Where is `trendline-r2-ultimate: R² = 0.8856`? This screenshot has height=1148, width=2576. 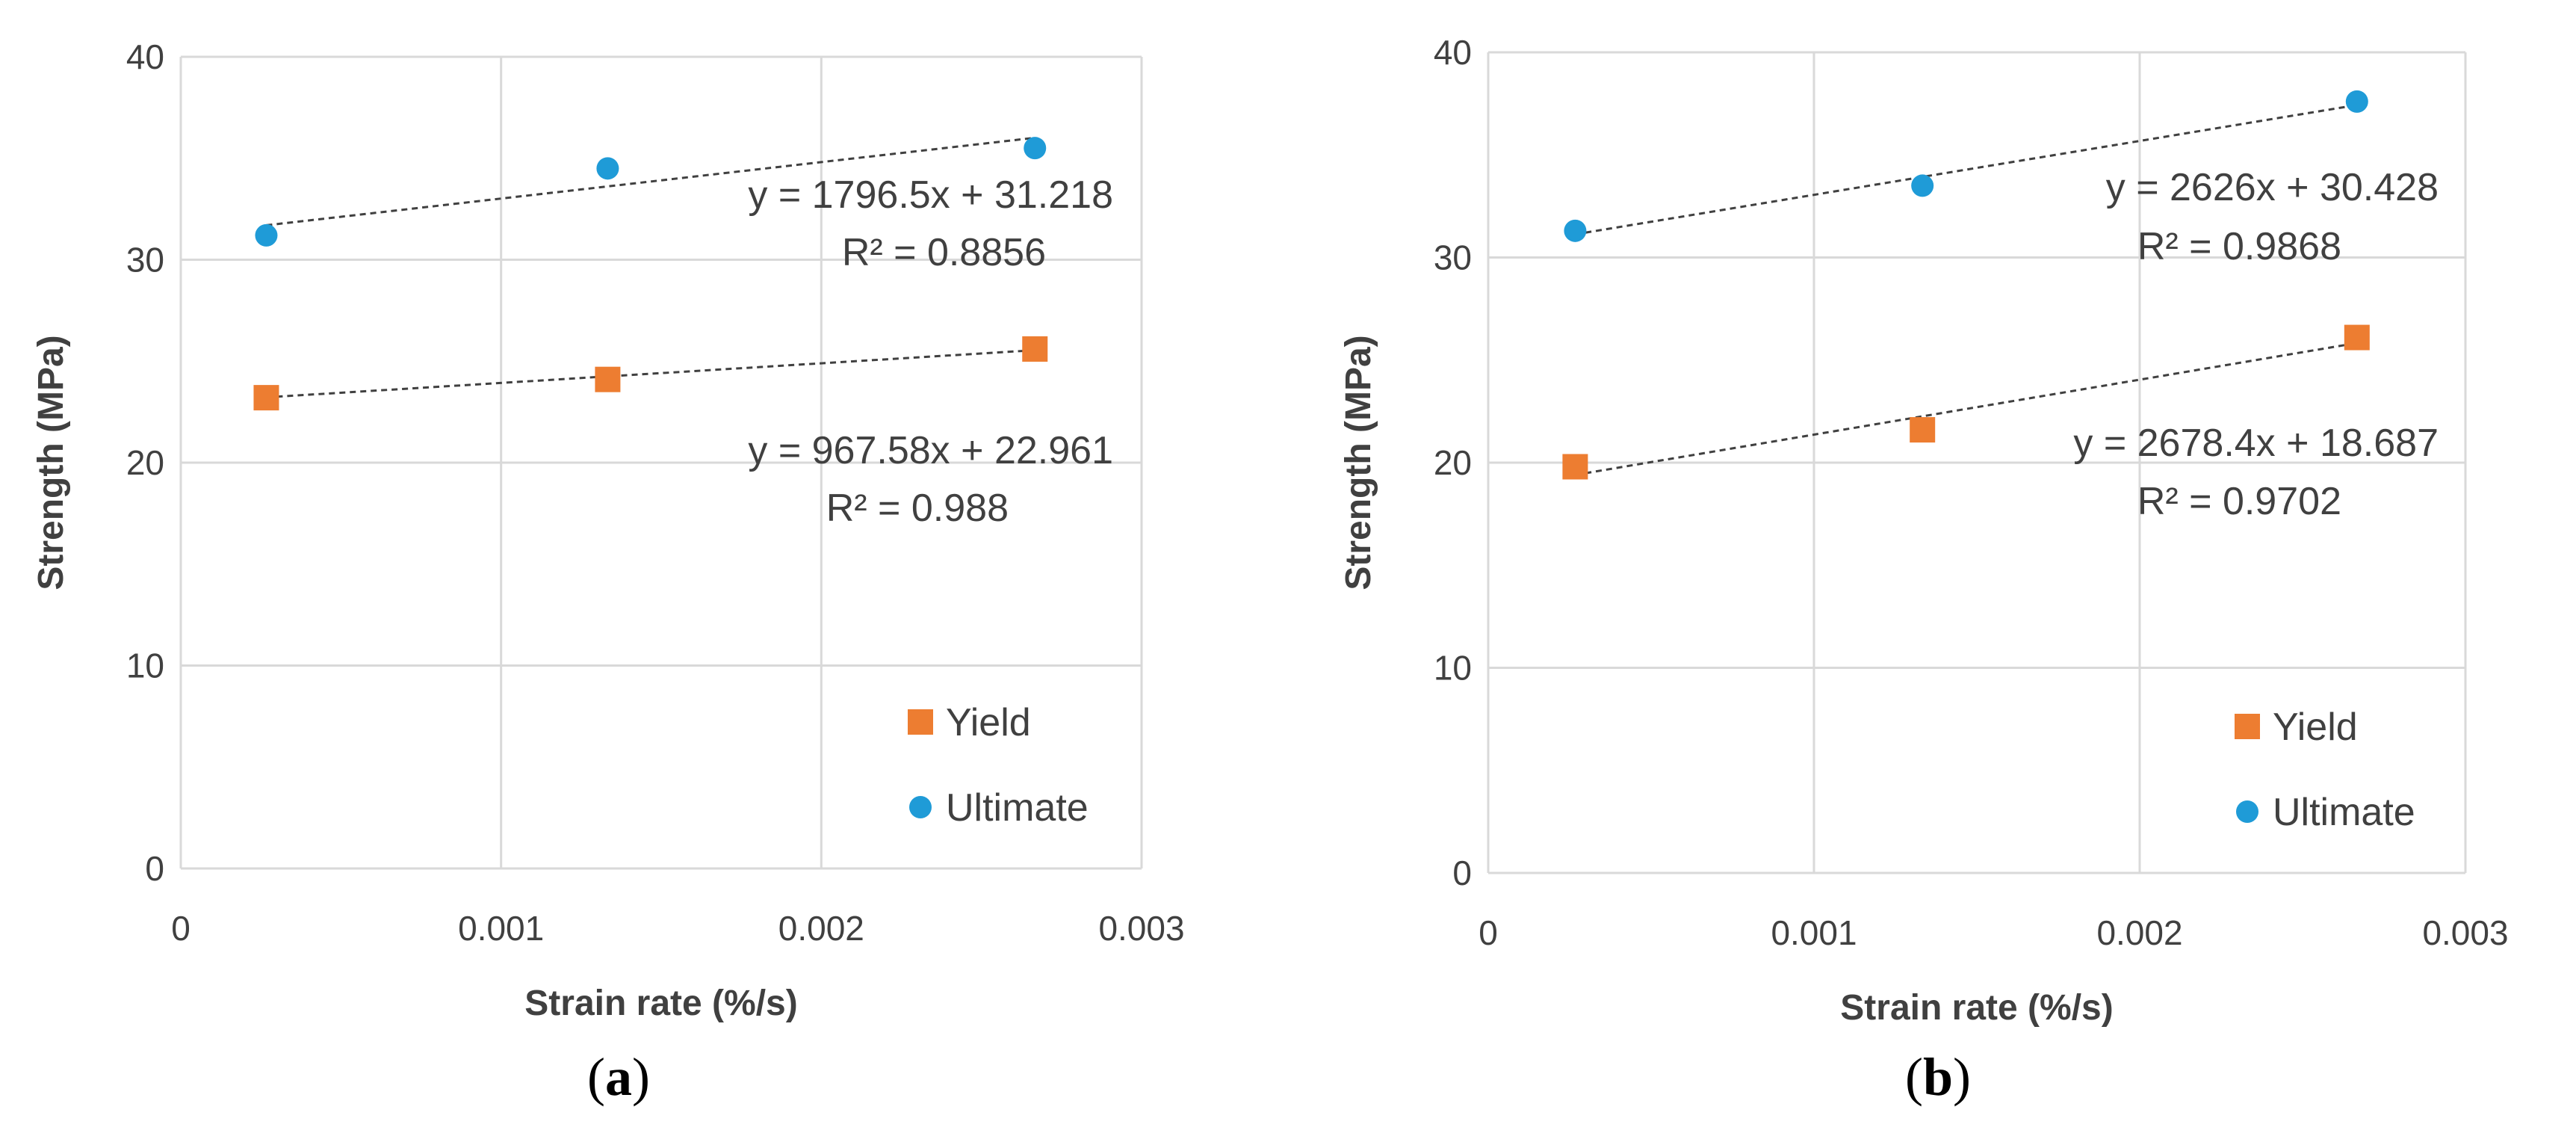 trendline-r2-ultimate: R² = 0.8856 is located at coordinates (944, 253).